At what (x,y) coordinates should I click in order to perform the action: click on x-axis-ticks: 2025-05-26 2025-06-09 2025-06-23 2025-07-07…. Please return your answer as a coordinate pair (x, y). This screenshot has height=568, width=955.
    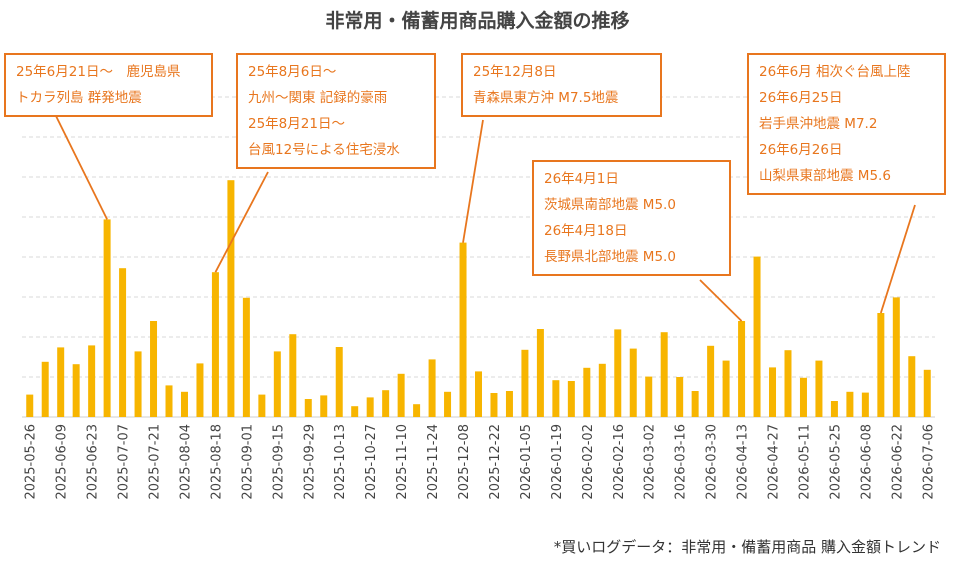
    Looking at the image, I should click on (480, 462).